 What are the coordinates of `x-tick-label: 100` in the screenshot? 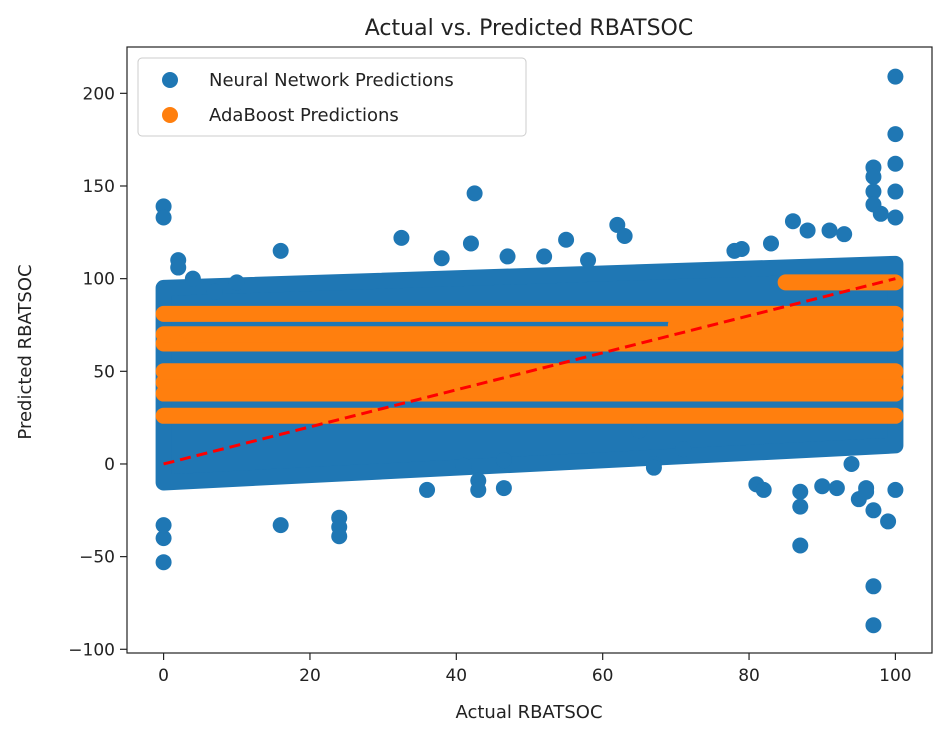 It's located at (895, 676).